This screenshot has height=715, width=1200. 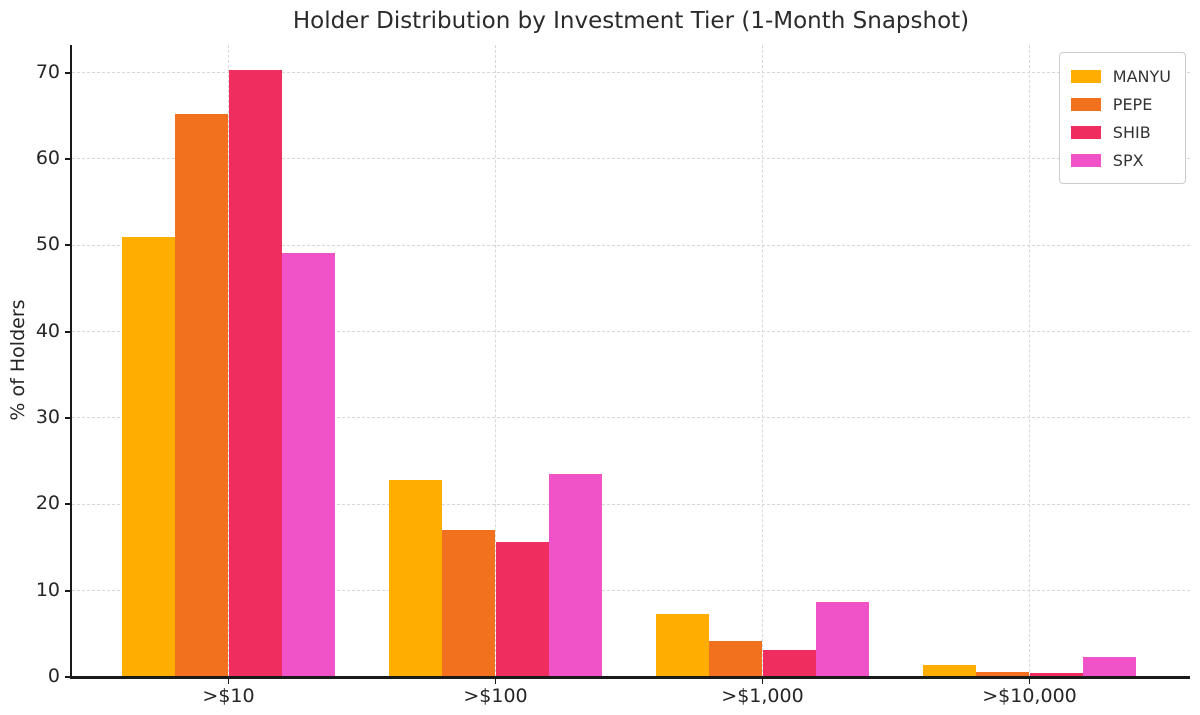 I want to click on legend-label: MANYU, so click(x=1141, y=76).